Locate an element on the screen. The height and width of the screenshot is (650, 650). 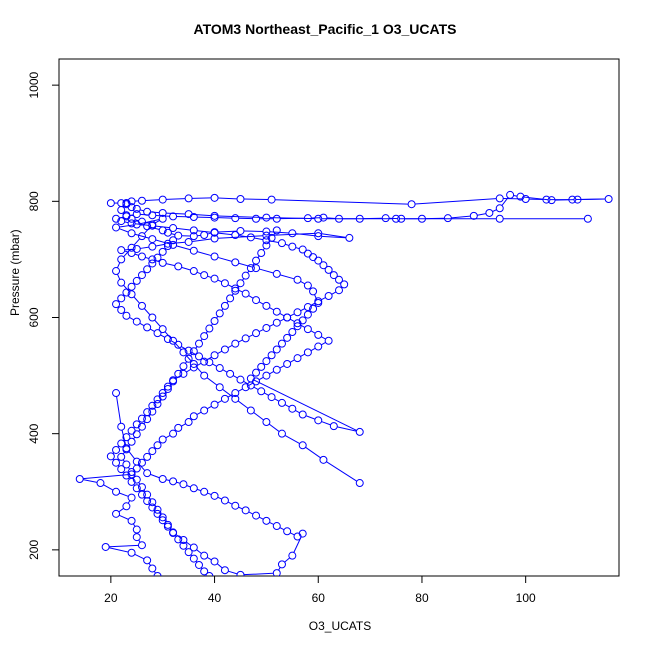
y-axis: 200 400 600 800 1000 is located at coordinates (43, 315).